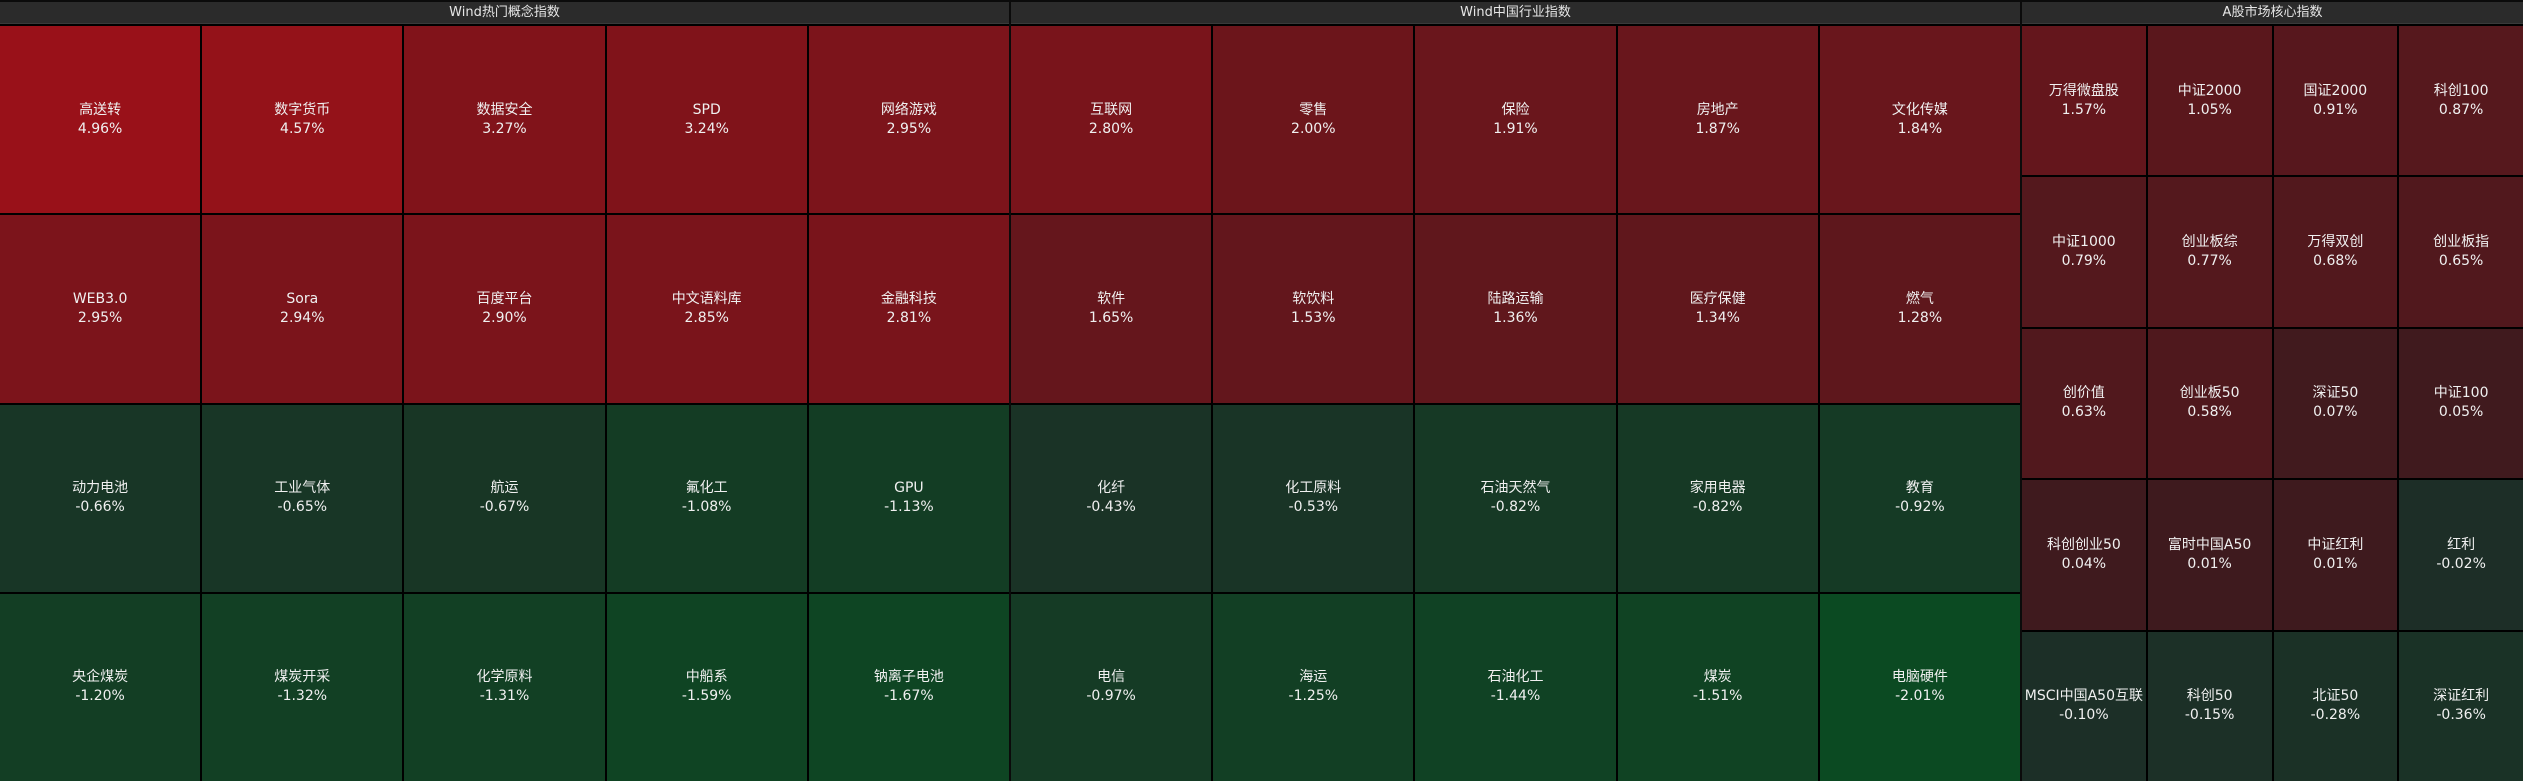 This screenshot has height=781, width=2523. What do you see at coordinates (1920, 507) in the screenshot?
I see `index-change-percent: -0.92%` at bounding box center [1920, 507].